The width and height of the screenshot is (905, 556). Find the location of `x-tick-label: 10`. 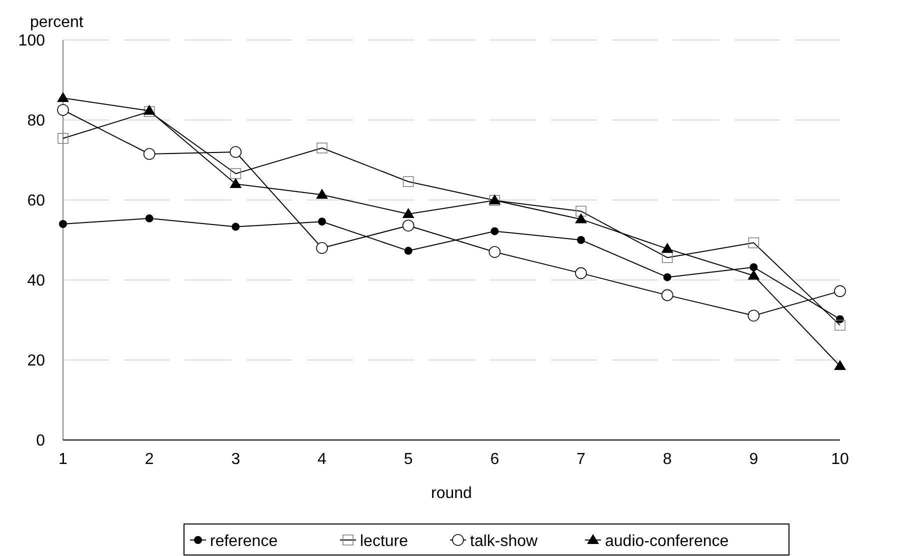

x-tick-label: 10 is located at coordinates (840, 459).